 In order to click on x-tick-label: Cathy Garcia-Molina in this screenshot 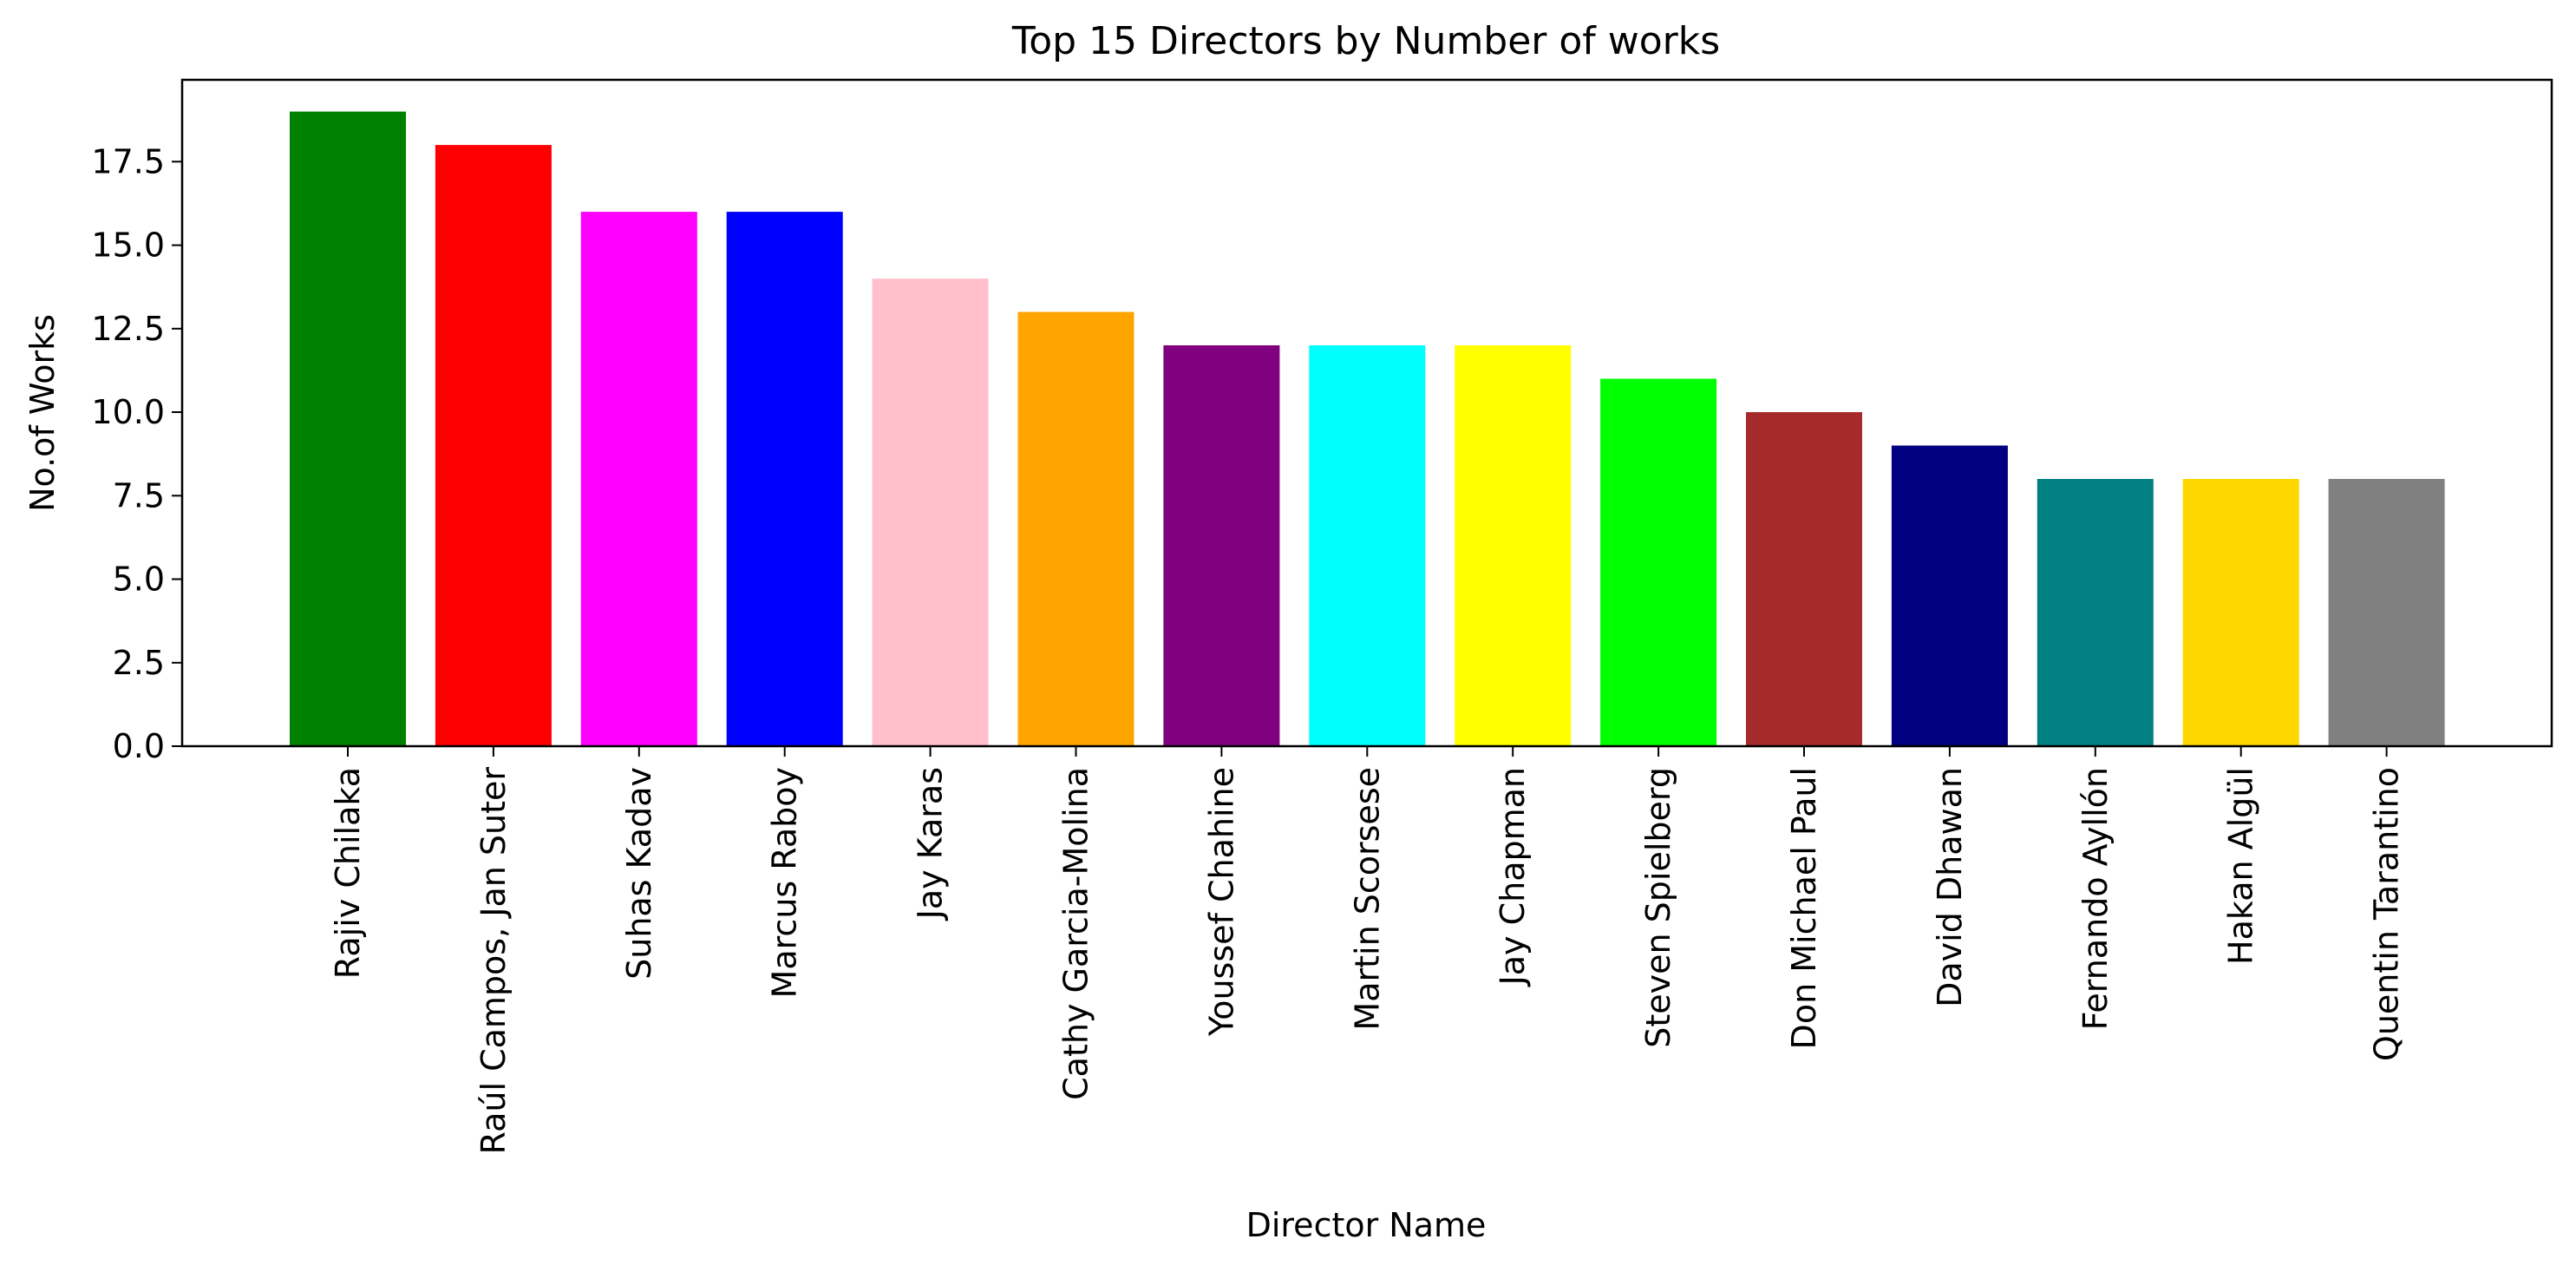, I will do `click(1076, 933)`.